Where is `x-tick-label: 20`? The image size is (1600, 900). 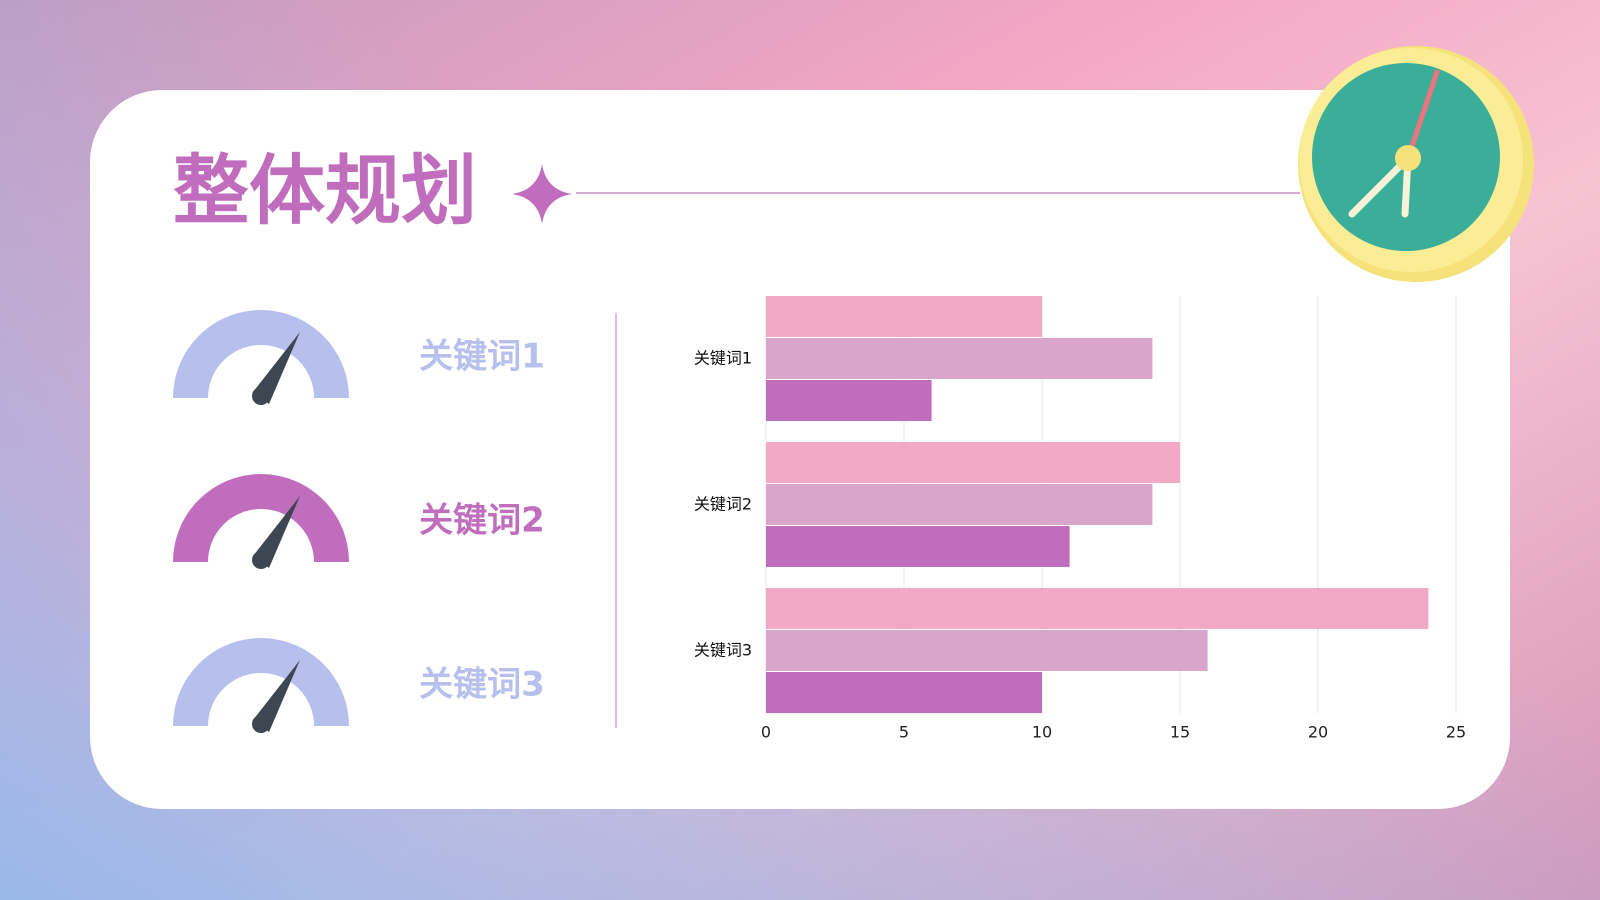 x-tick-label: 20 is located at coordinates (1318, 732).